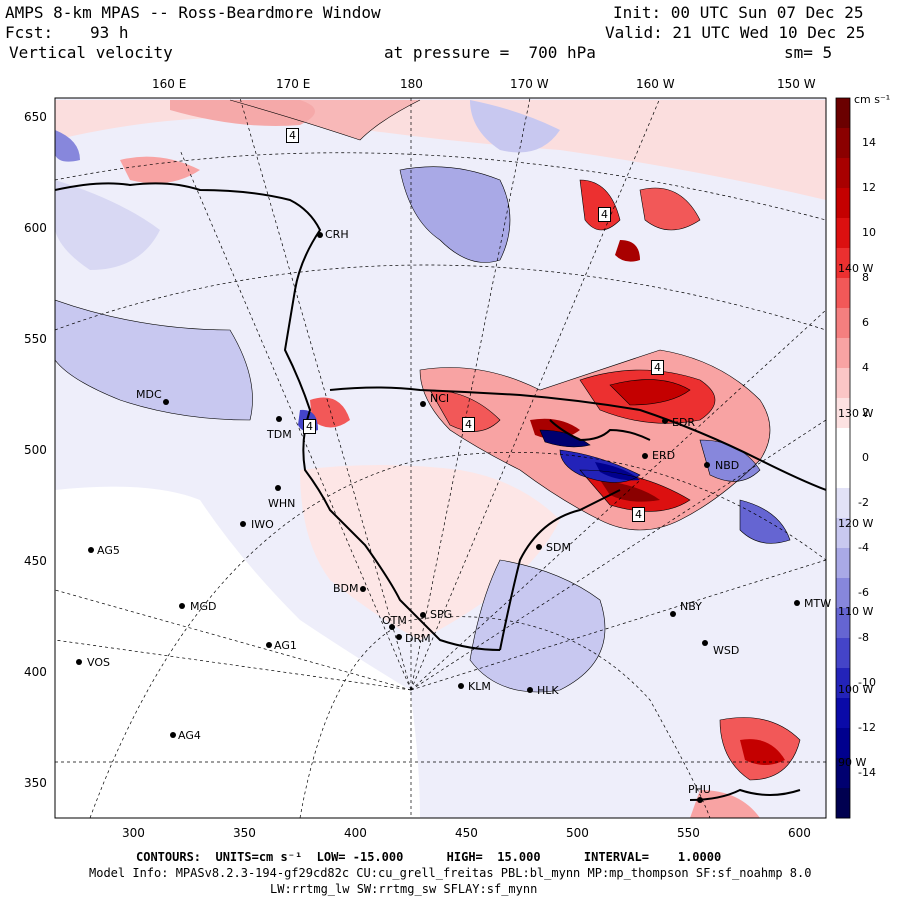 The width and height of the screenshot is (900, 900). What do you see at coordinates (863, 637) in the screenshot?
I see `colorbar-tick-label: -8` at bounding box center [863, 637].